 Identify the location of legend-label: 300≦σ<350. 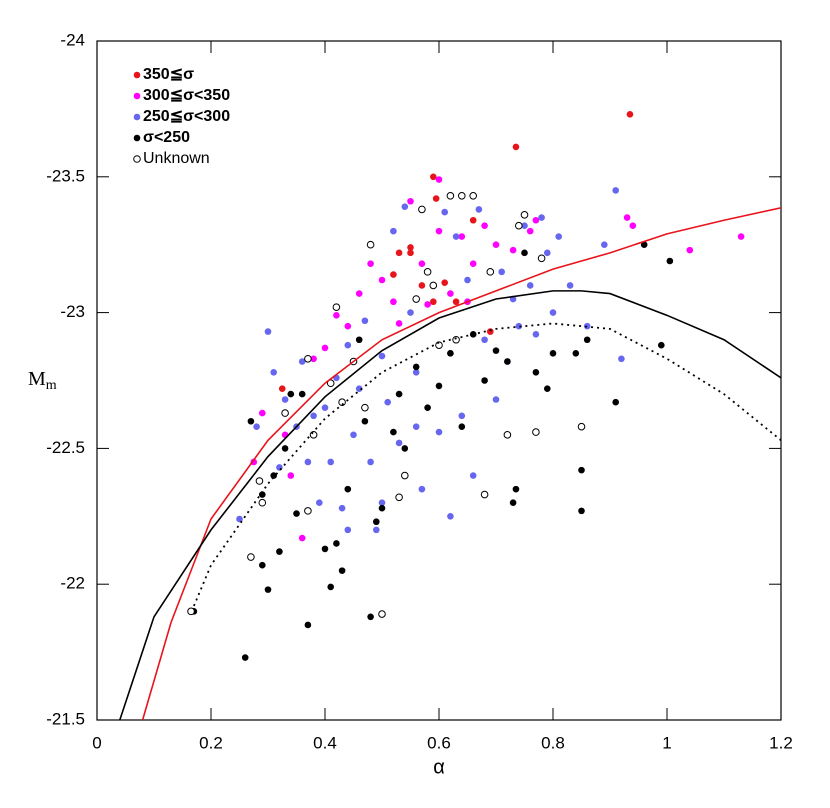
(186, 95).